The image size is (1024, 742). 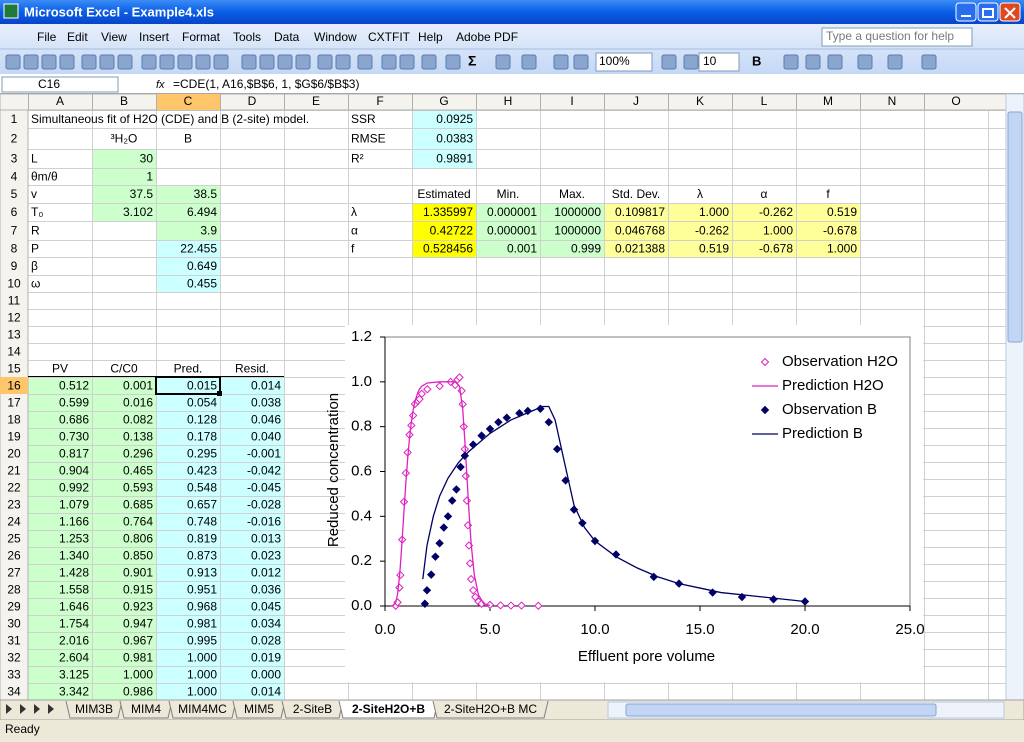 I want to click on cell-text: 6.494, so click(x=202, y=212).